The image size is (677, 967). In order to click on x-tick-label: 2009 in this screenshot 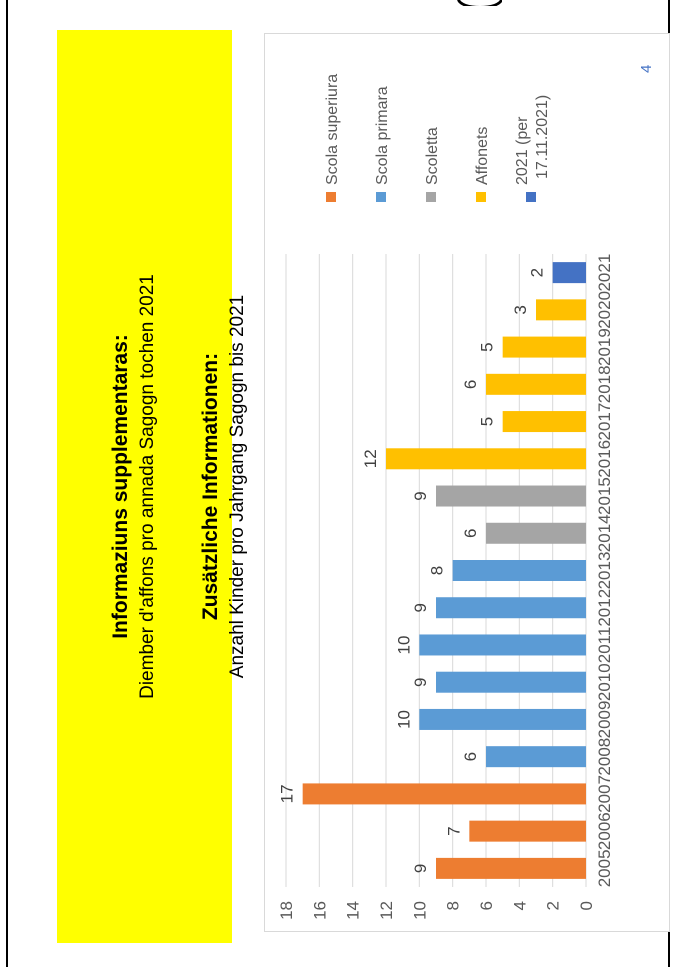, I will do `click(604, 720)`.